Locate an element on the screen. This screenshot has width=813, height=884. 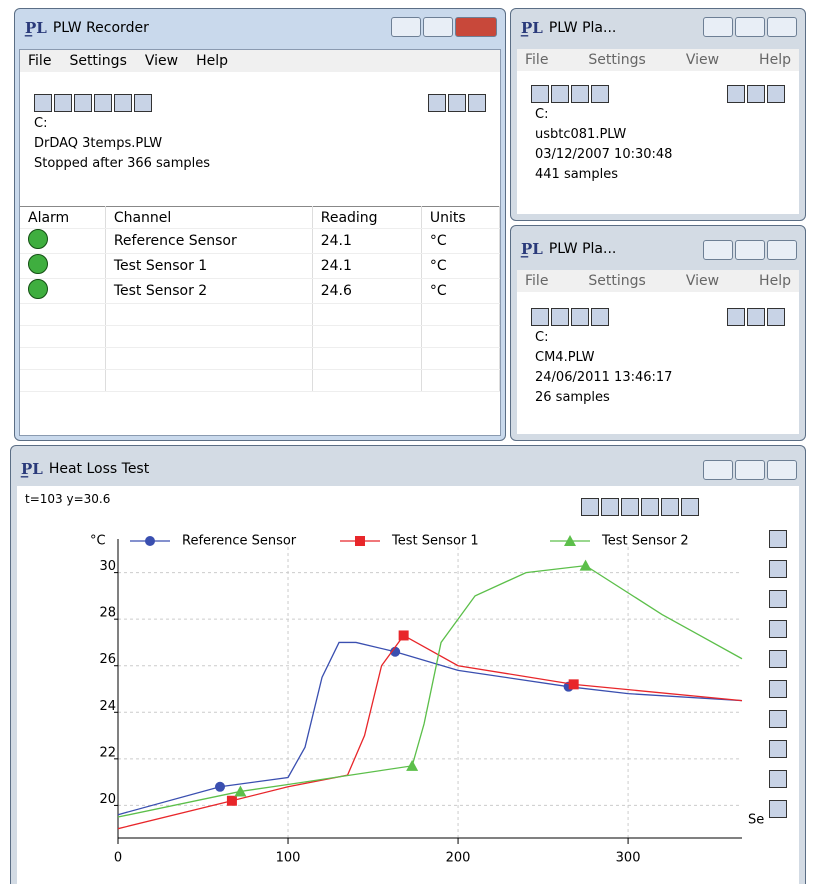
info-line: 03/12/2007 10:30:48 is located at coordinates (604, 154).